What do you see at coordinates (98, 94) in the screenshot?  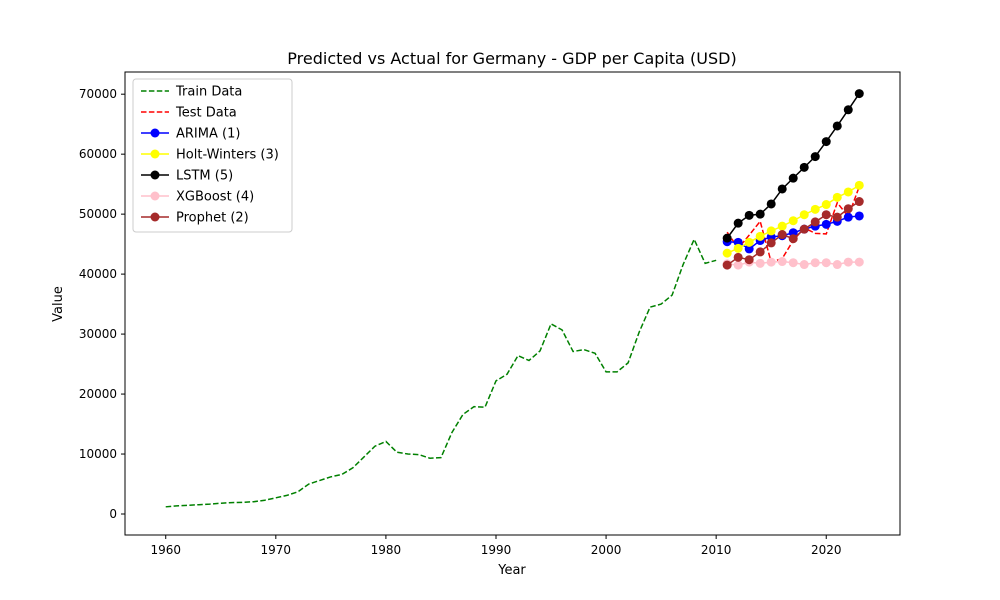 I see `y-tick-label: 70000` at bounding box center [98, 94].